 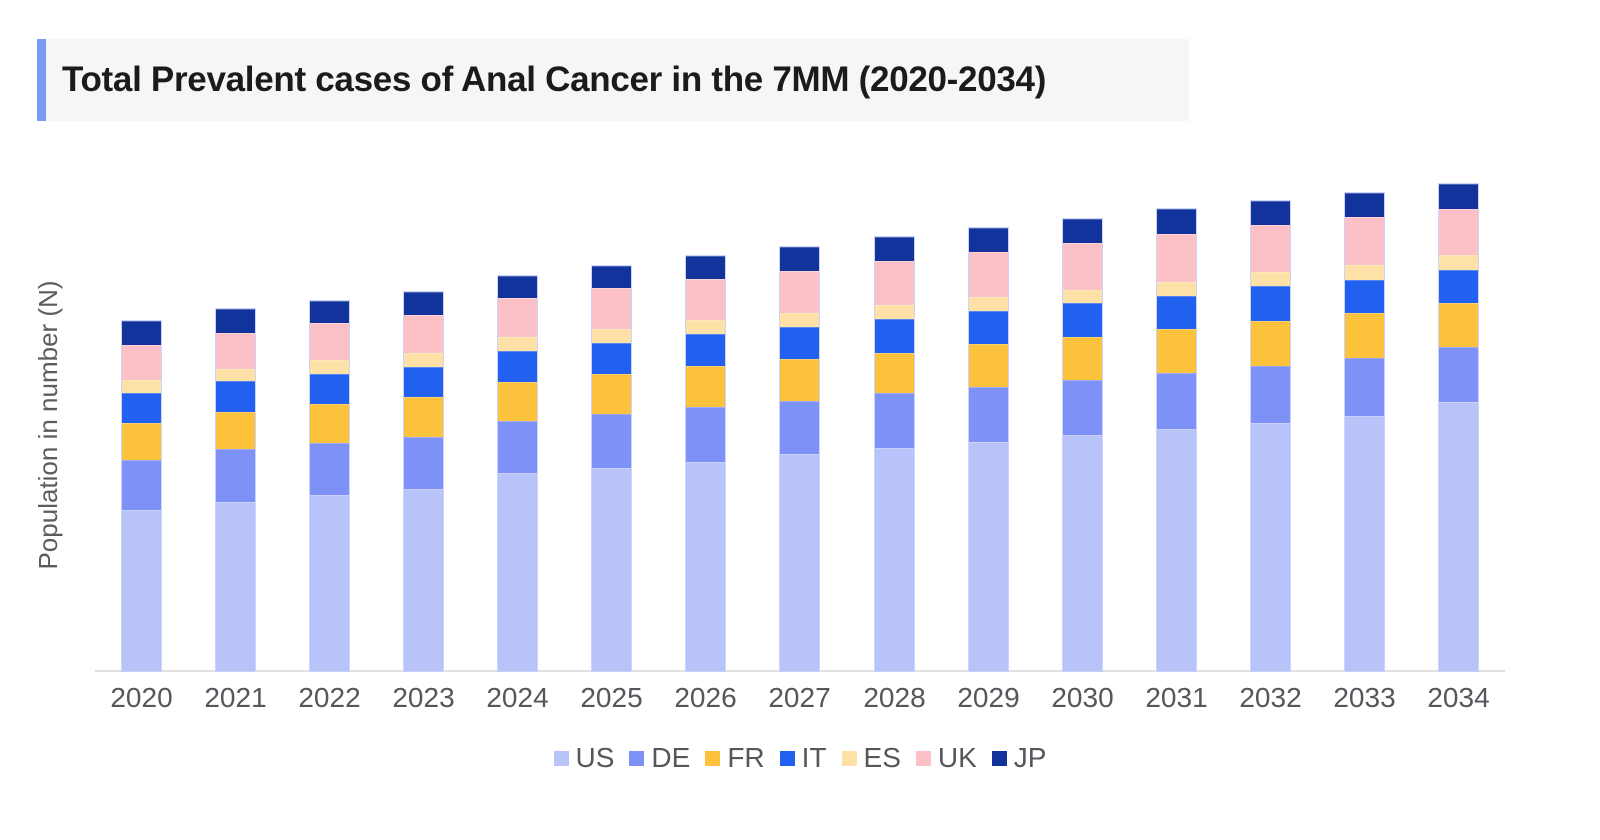 I want to click on bar-segment-es-2021, so click(x=235, y=375).